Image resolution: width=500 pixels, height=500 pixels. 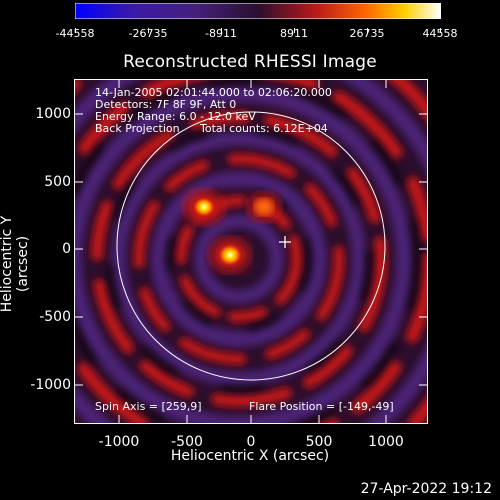 I want to click on colorbar-gradient, so click(x=258, y=11).